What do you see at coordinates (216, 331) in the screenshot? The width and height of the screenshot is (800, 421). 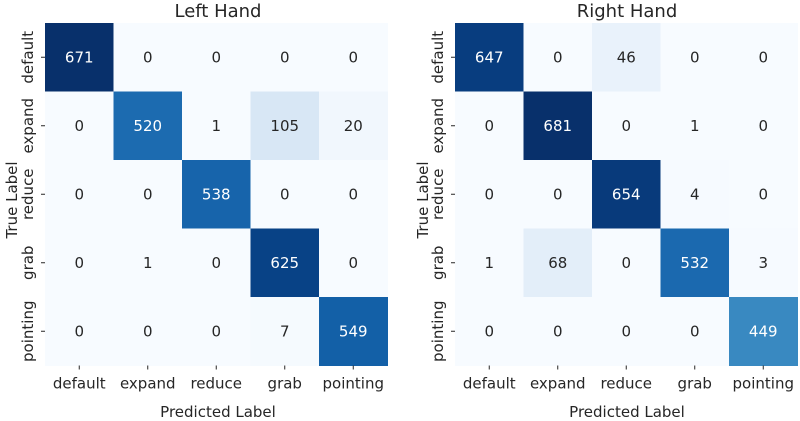 I see `left-cell-r4-c2` at bounding box center [216, 331].